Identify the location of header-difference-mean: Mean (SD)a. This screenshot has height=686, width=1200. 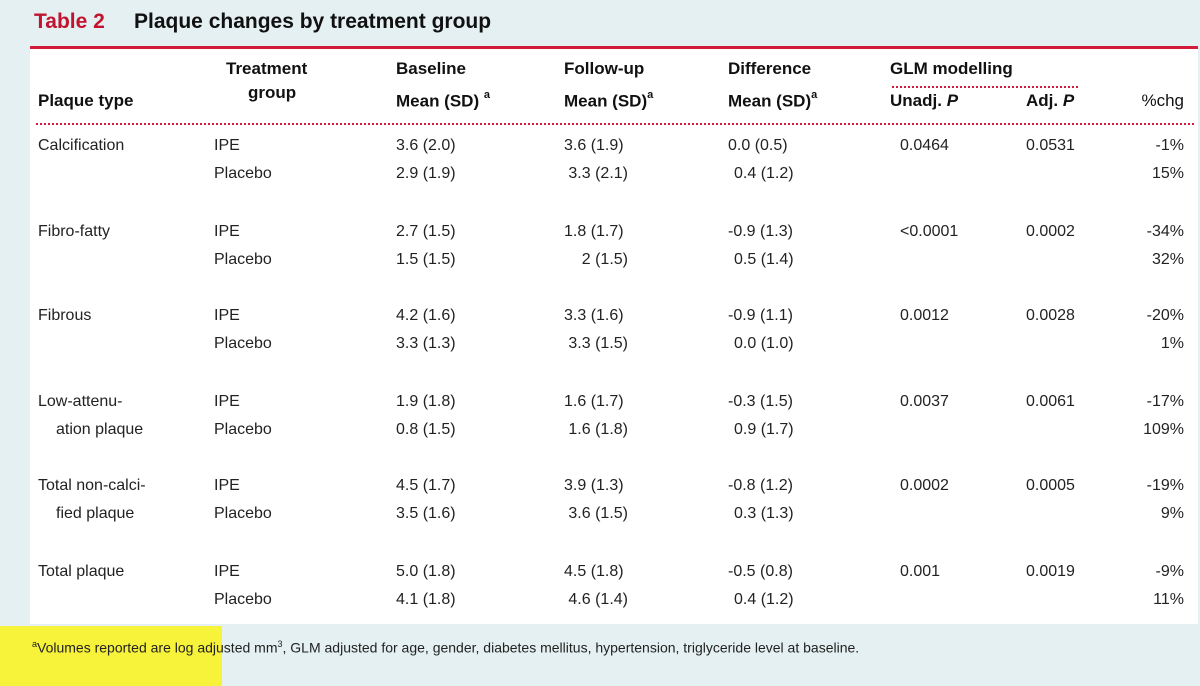
(773, 100).